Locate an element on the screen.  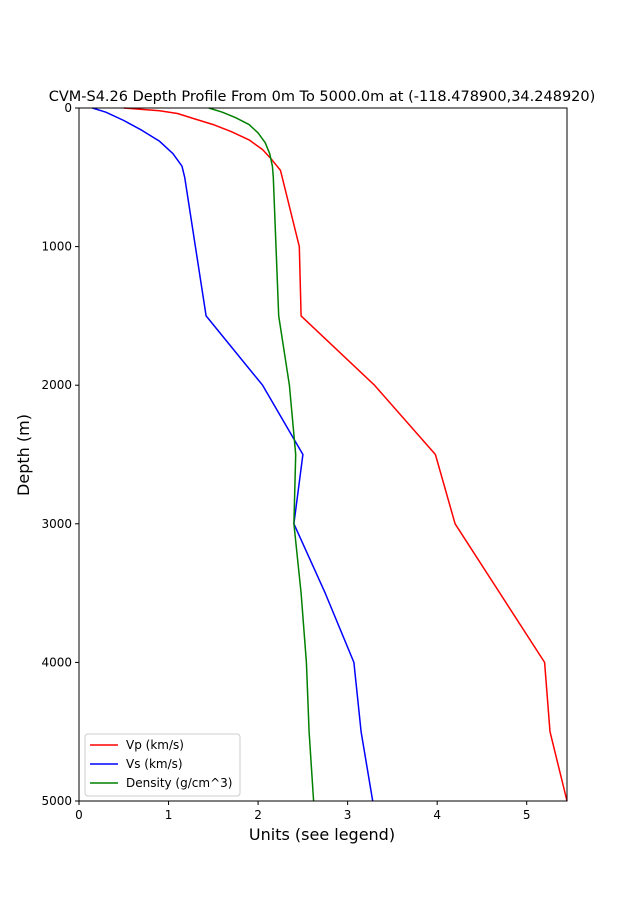
y-tick-label: 5000 is located at coordinates (56, 801).